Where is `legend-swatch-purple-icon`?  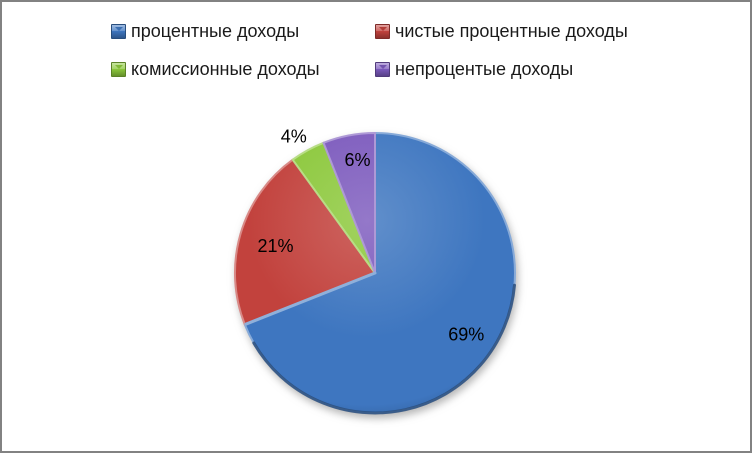 legend-swatch-purple-icon is located at coordinates (382, 69).